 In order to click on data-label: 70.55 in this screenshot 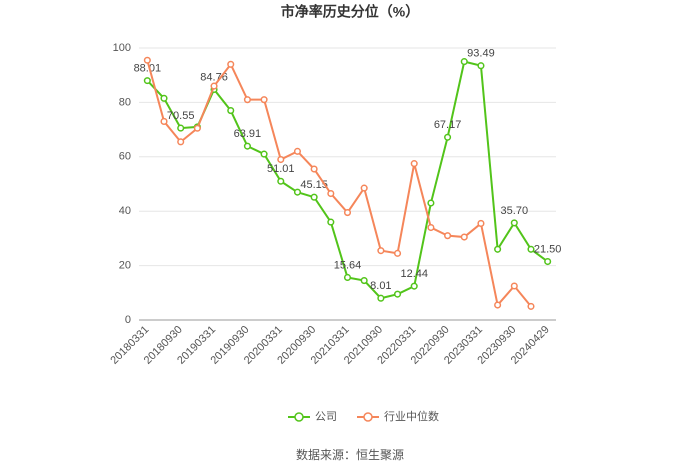, I will do `click(181, 116)`.